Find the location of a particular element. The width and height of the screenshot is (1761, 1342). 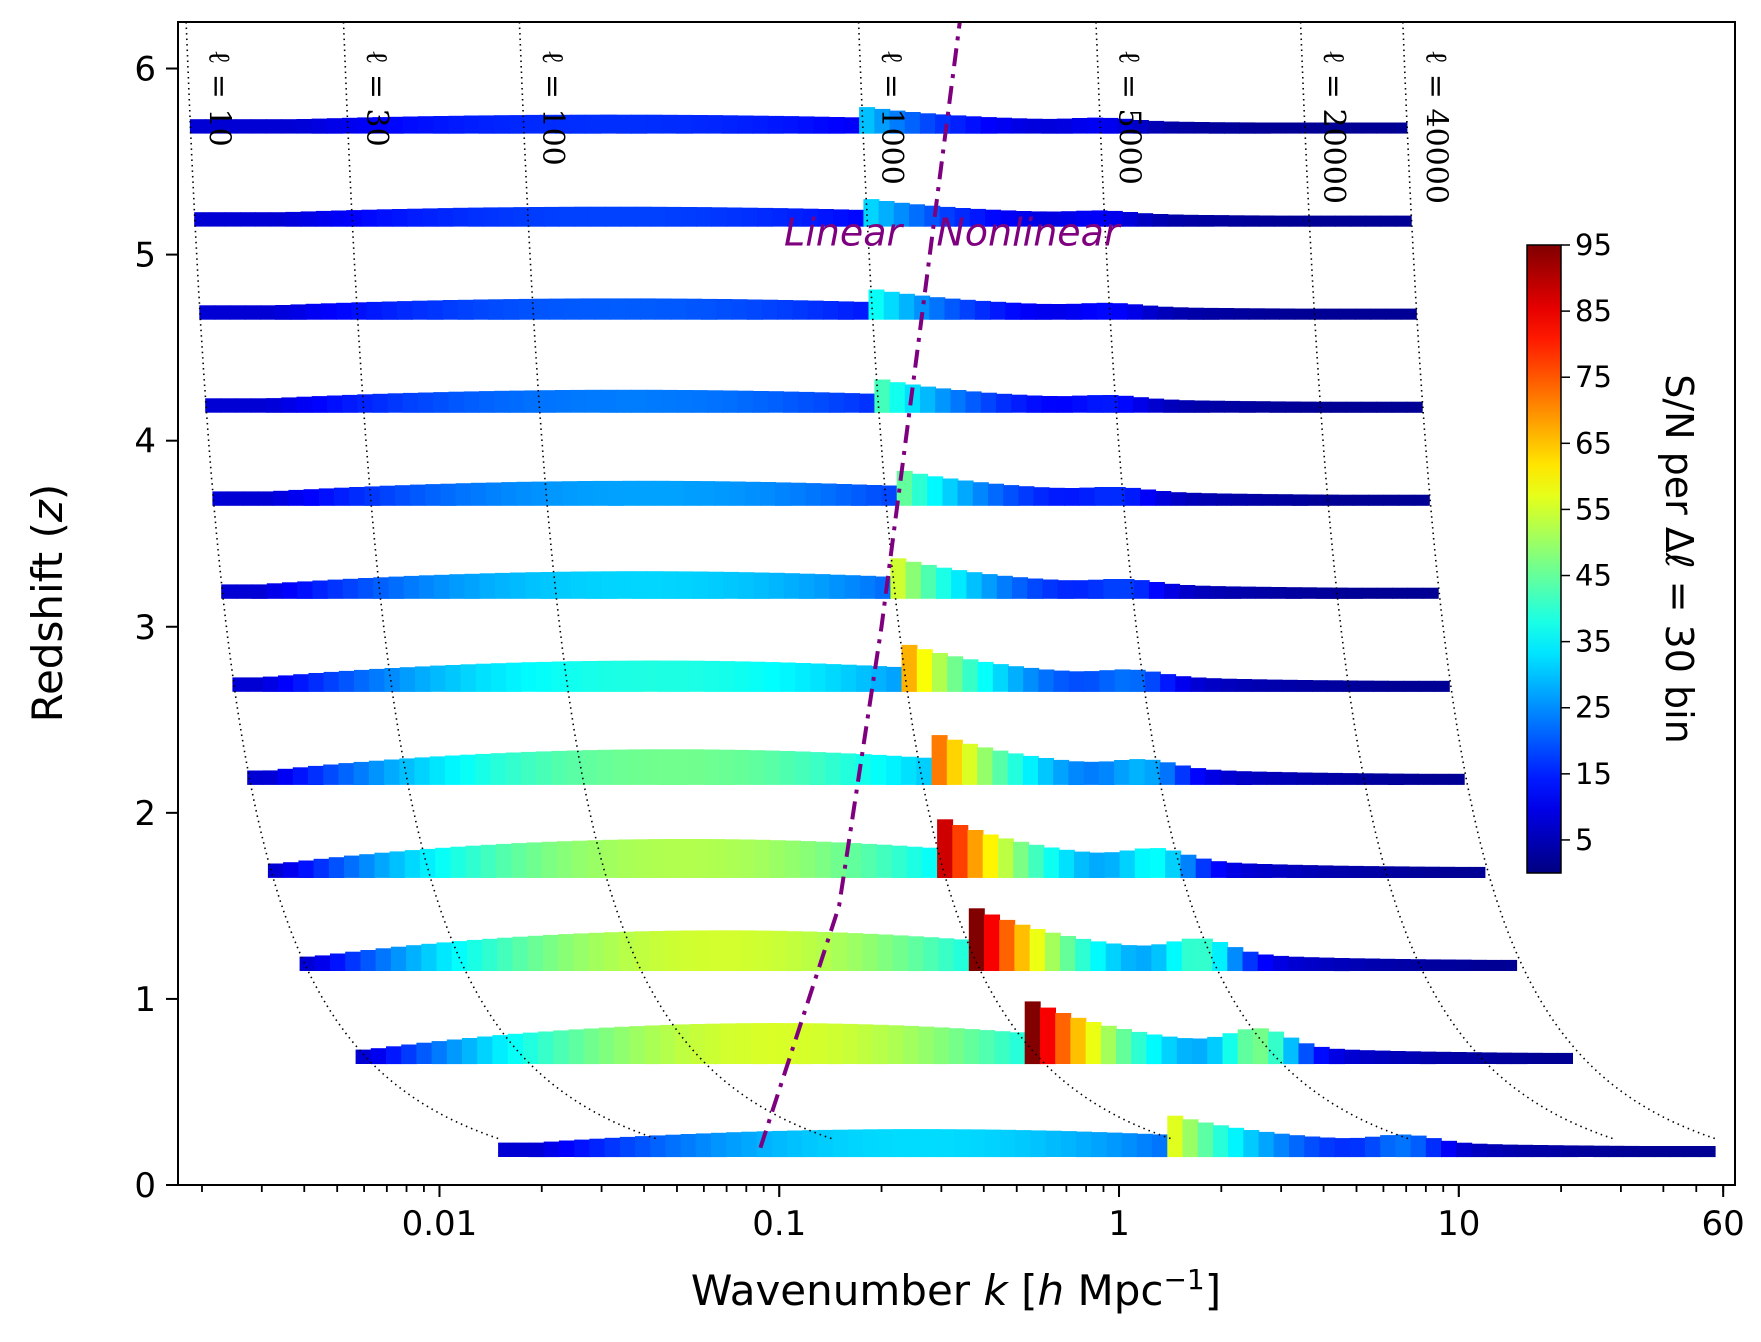

colorbar-tick-label: 25 is located at coordinates (1593, 708).